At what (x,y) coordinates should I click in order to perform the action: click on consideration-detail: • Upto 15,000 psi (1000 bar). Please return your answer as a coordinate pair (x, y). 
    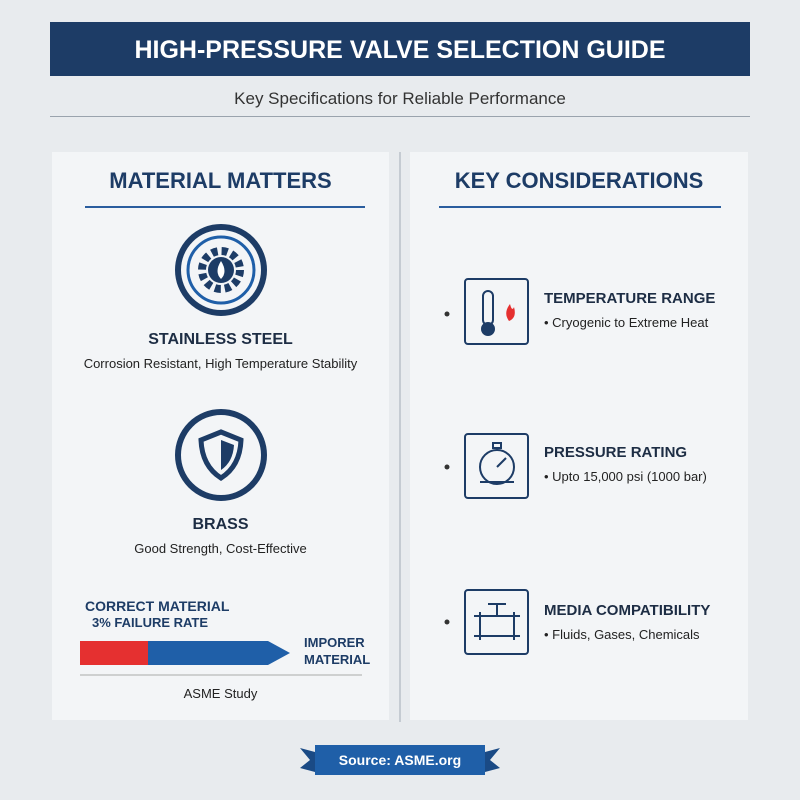
    Looking at the image, I should click on (625, 476).